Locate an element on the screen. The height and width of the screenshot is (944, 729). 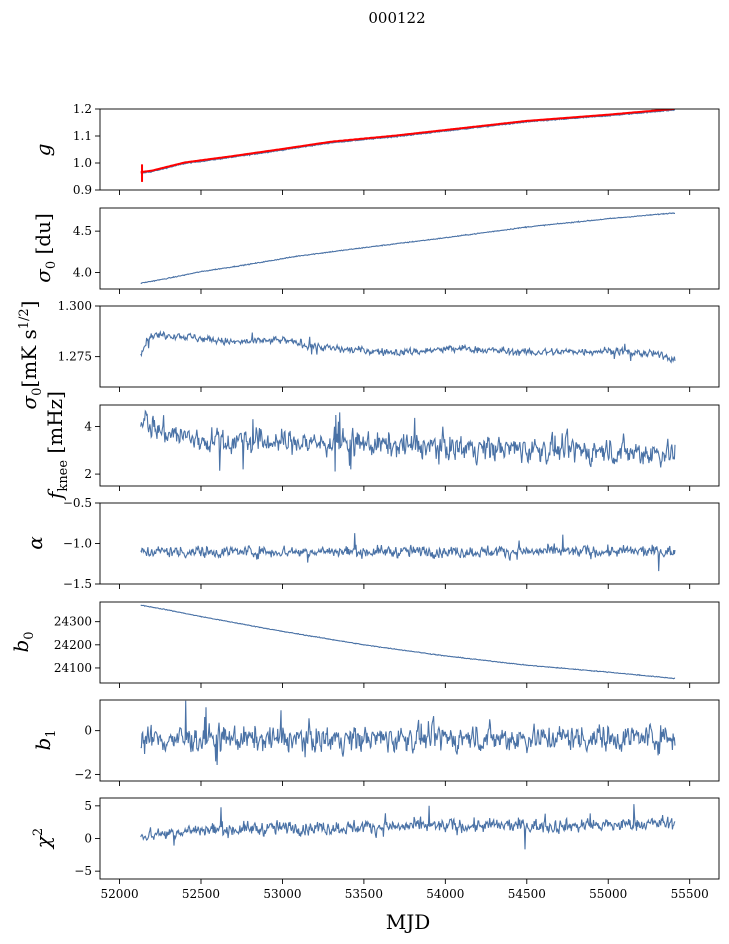
y-tick-label: −2 is located at coordinates (83, 774).